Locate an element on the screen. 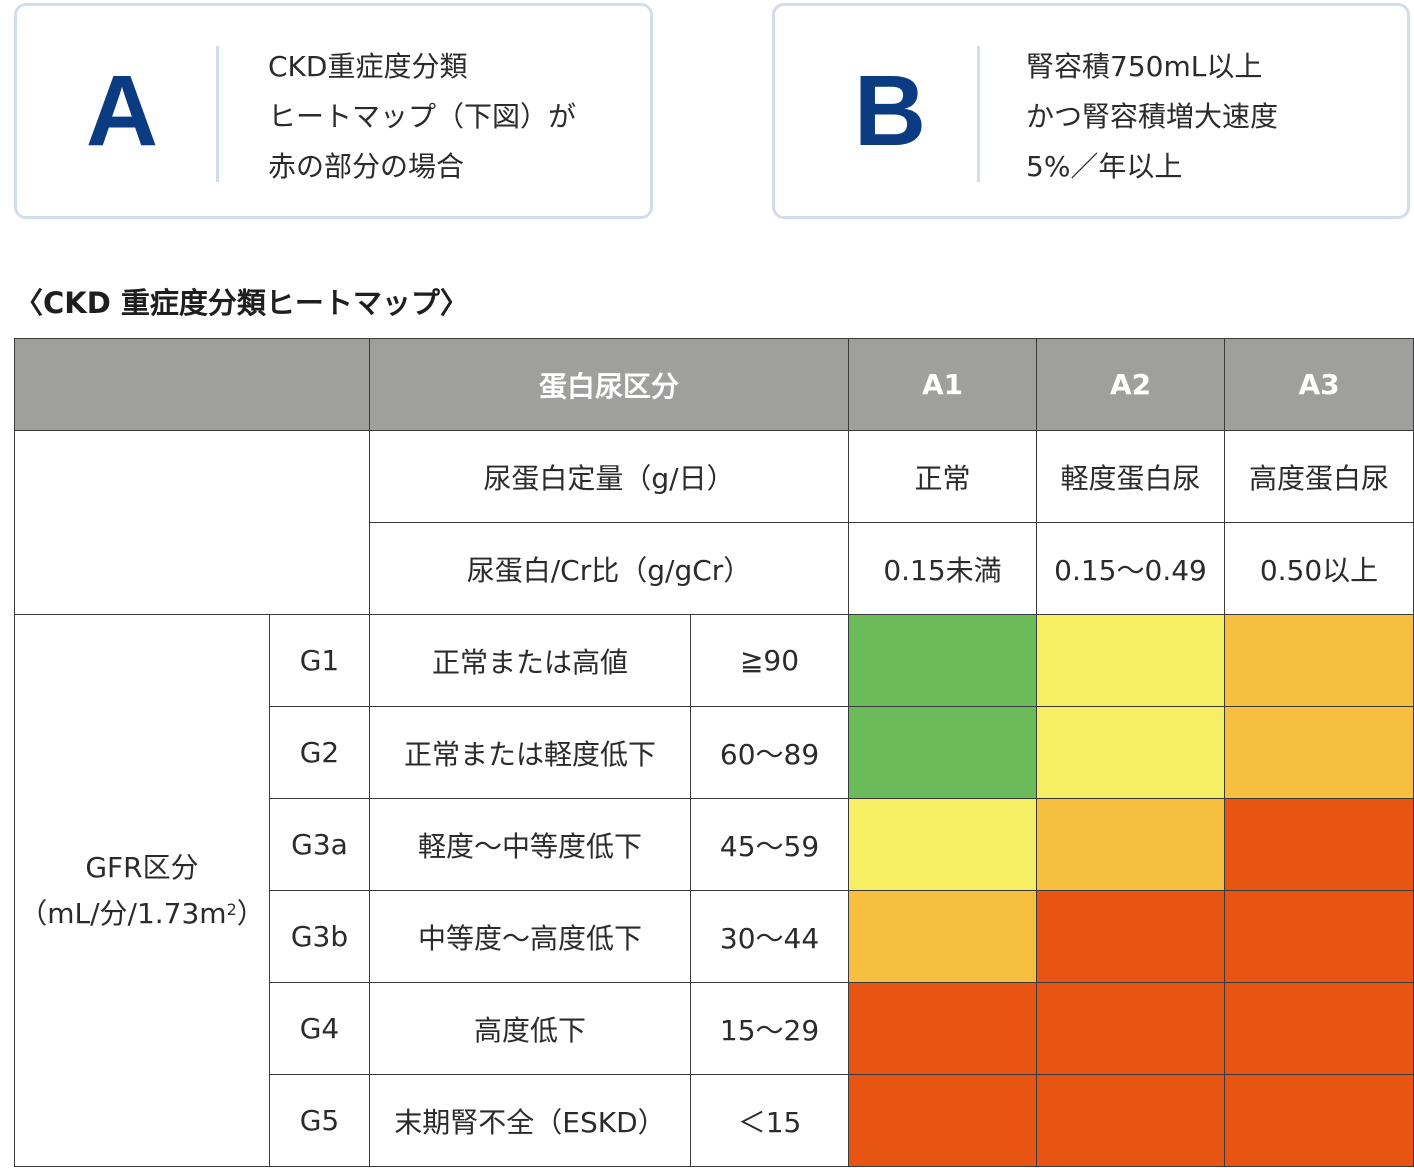 This screenshot has width=1414, height=1168. gfr-row-g2: G2 正常または軽度低下 60～89 is located at coordinates (714, 752).